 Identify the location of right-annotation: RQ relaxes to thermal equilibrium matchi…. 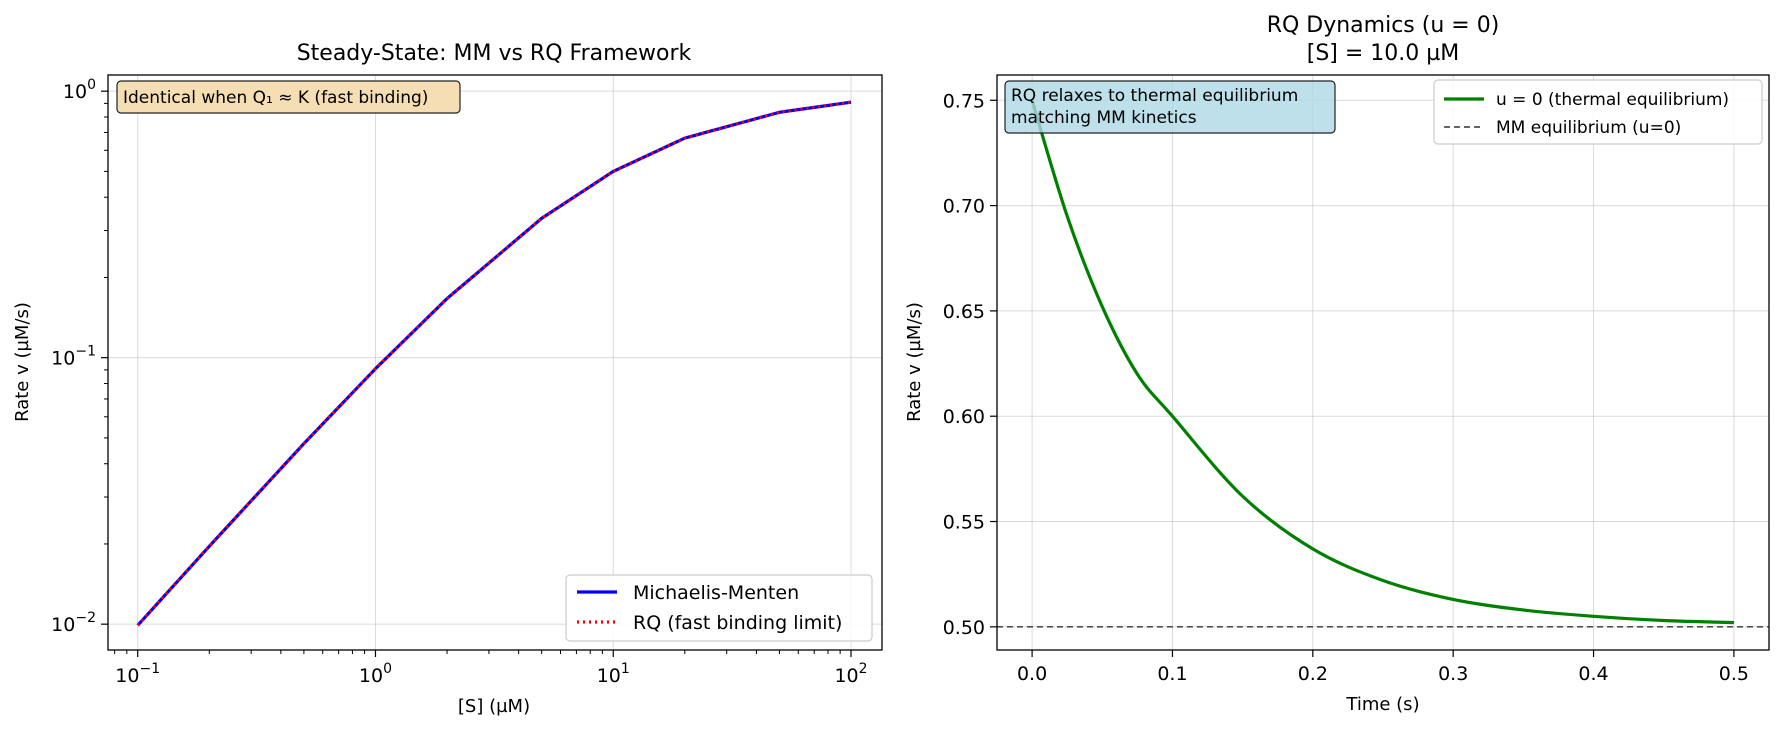
(1170, 107).